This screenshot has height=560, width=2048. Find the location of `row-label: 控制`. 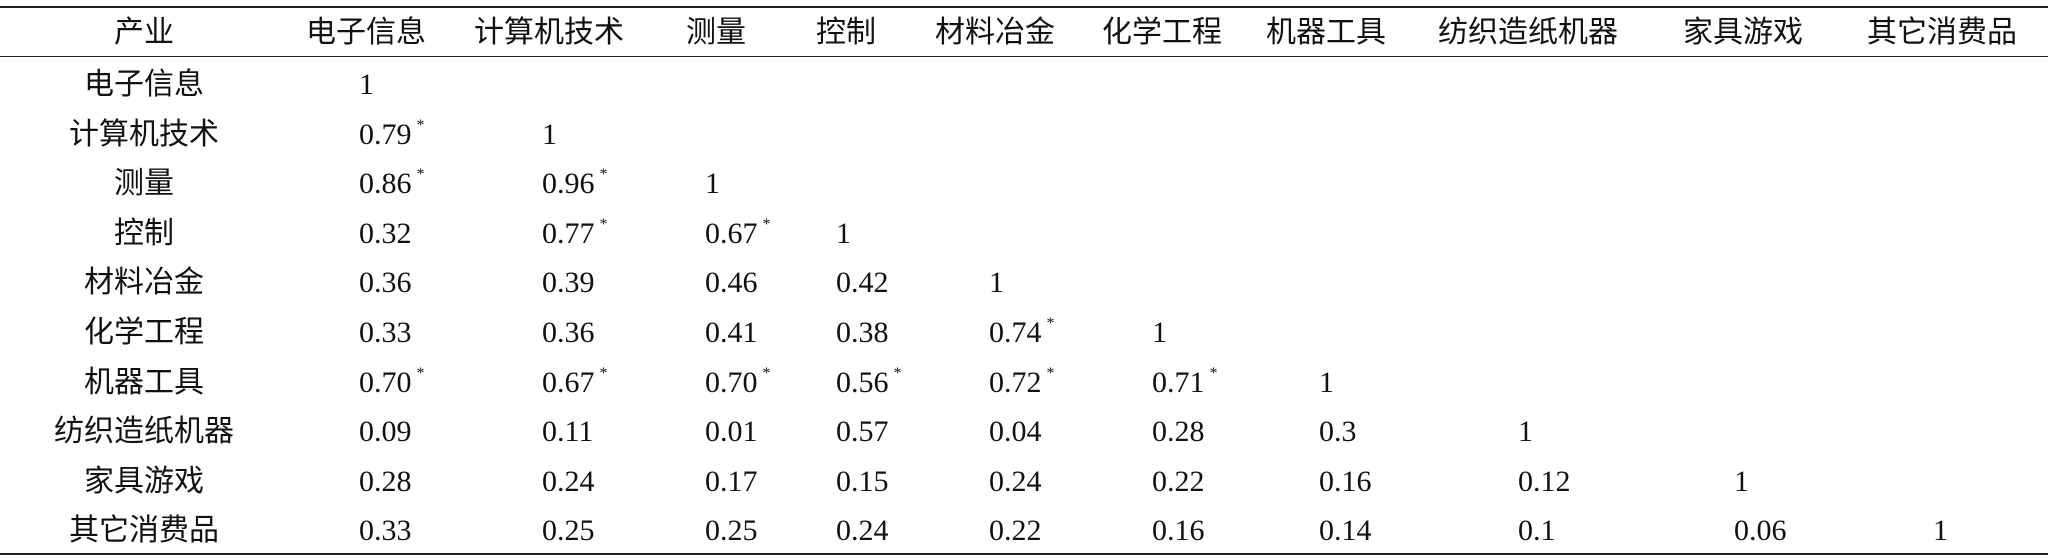

row-label: 控制 is located at coordinates (144, 233).